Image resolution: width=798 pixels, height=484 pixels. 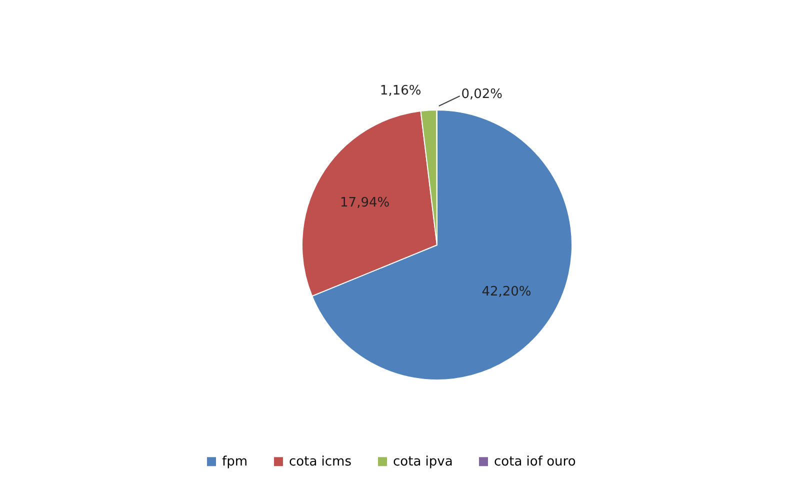 I want to click on data-label: 1,16%, so click(x=401, y=90).